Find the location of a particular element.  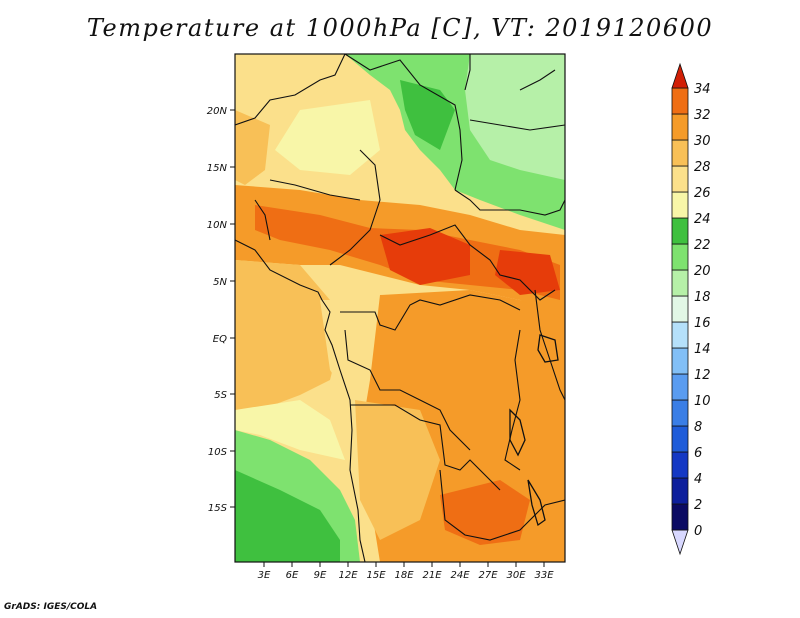

lat-label: 15N is located at coordinates (217, 168).